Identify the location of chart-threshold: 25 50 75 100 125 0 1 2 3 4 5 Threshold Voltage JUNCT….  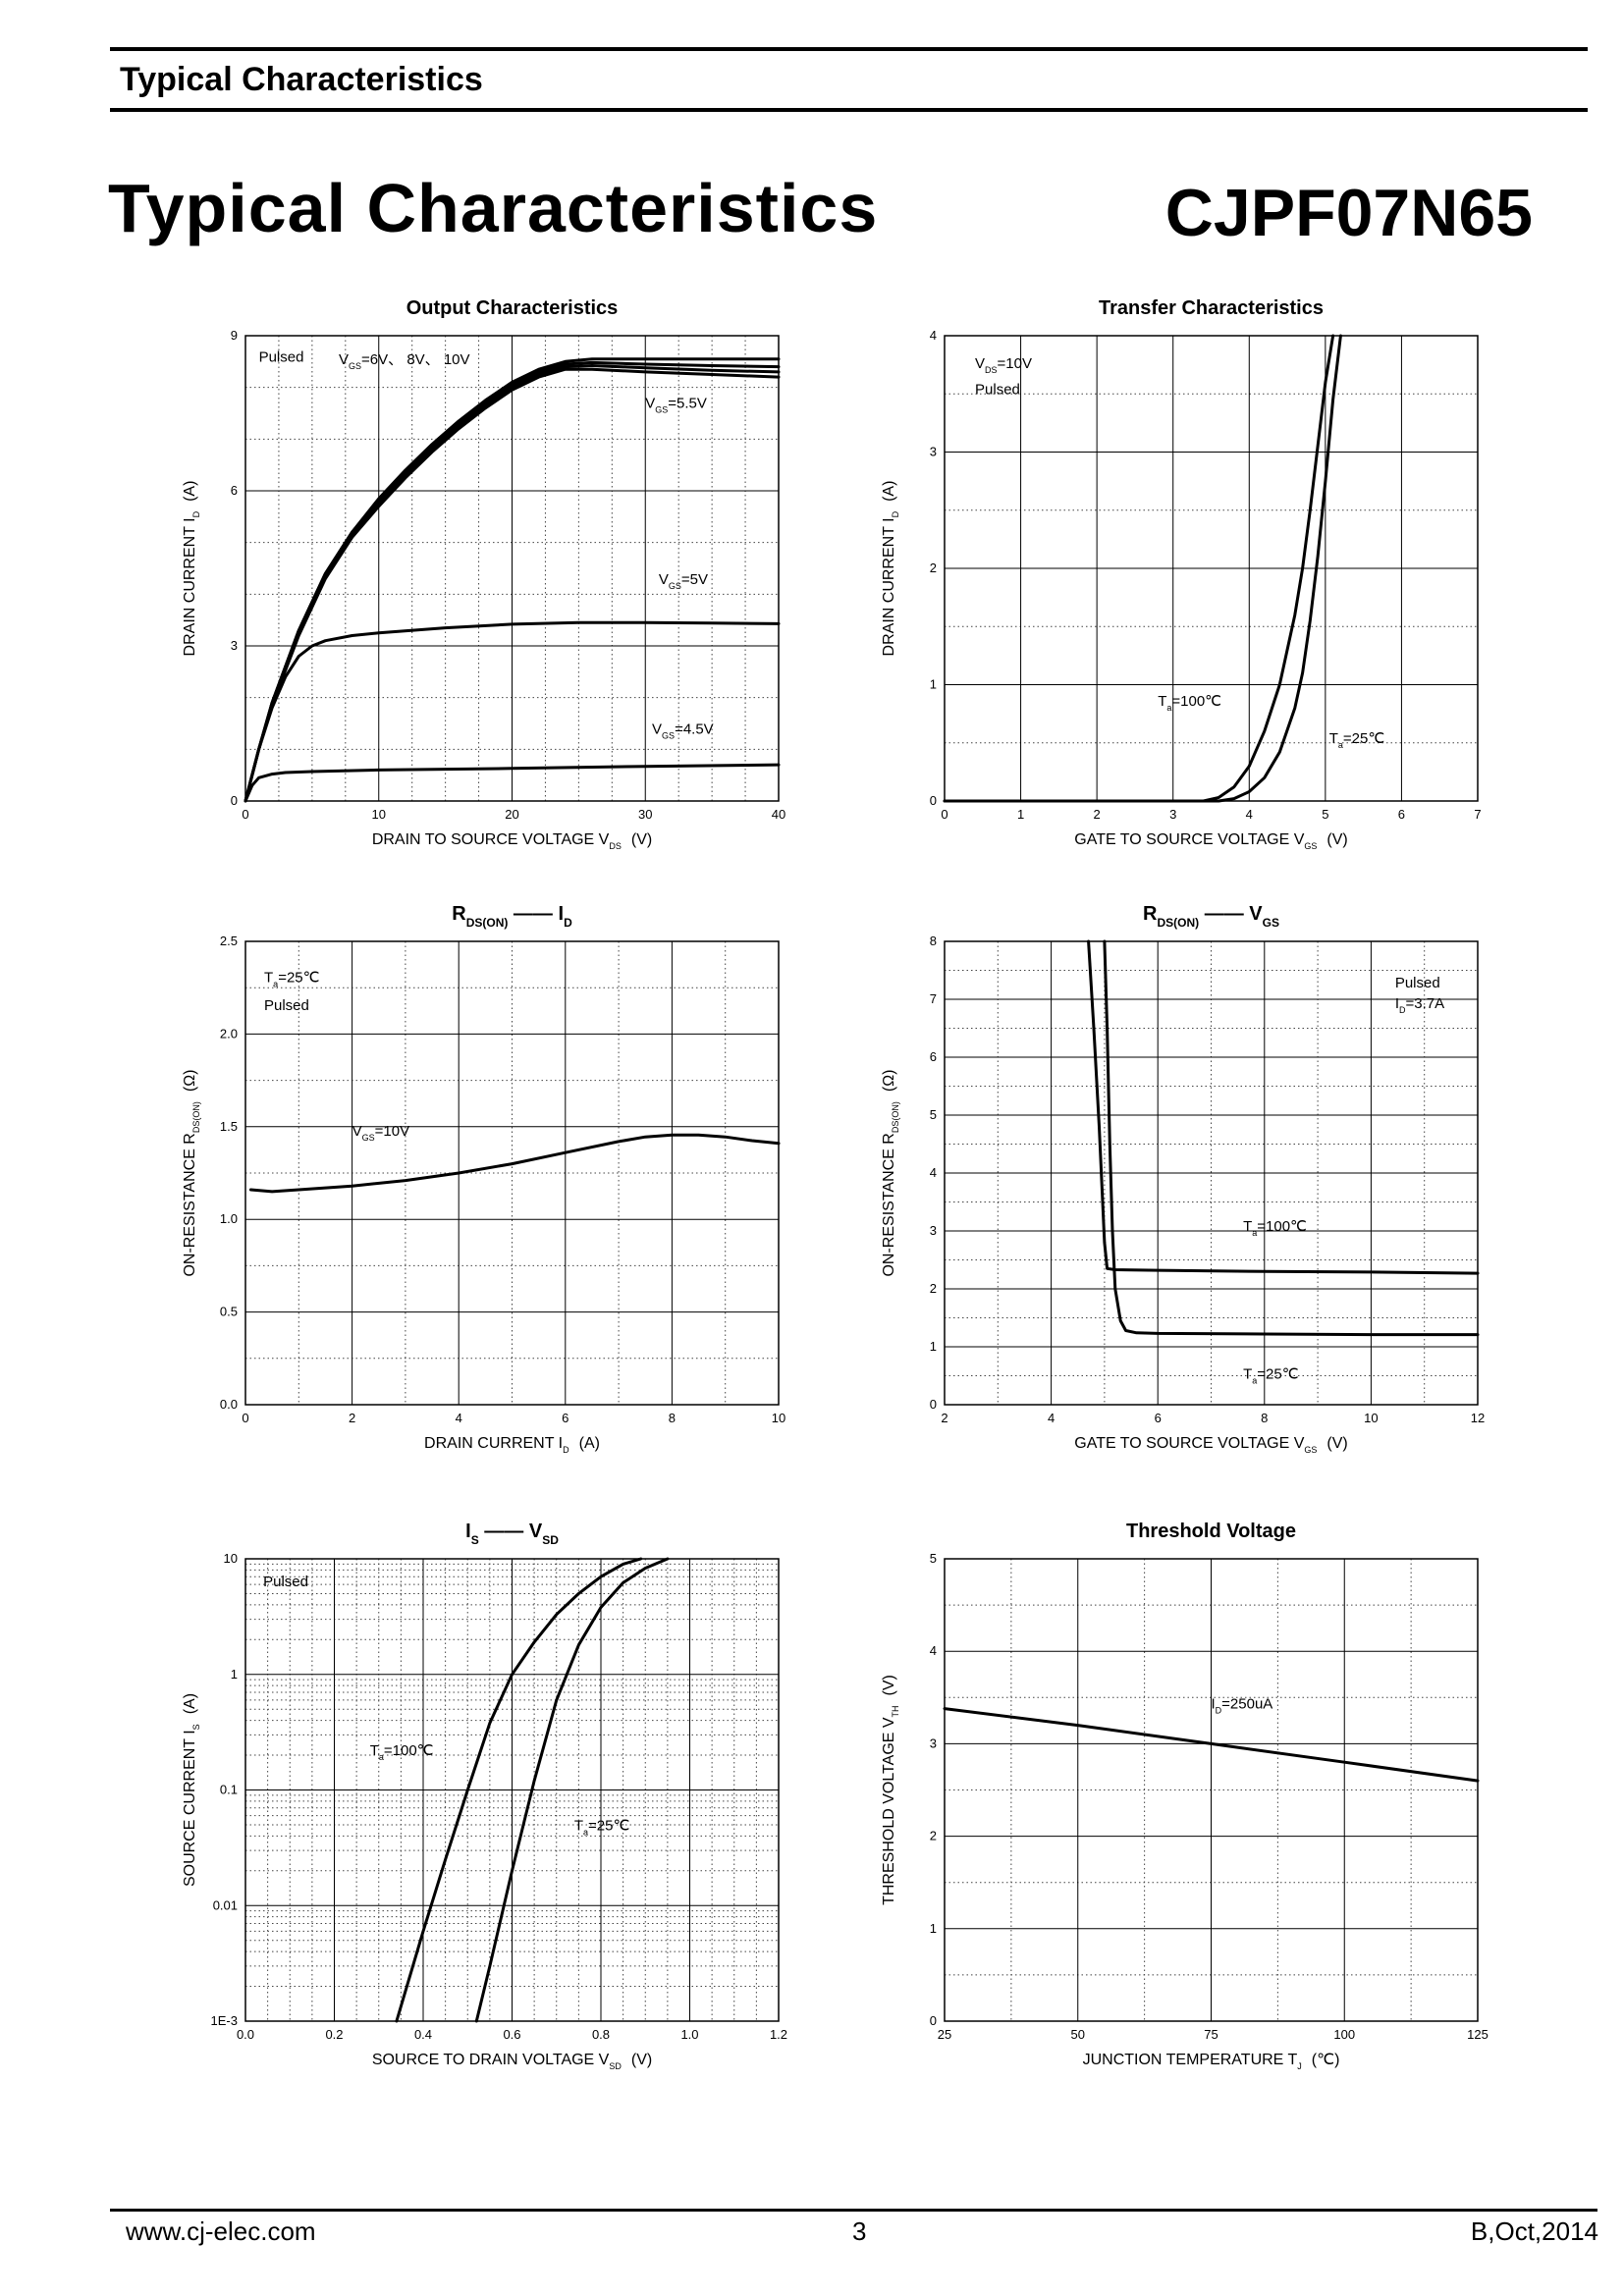
(1185, 1796).